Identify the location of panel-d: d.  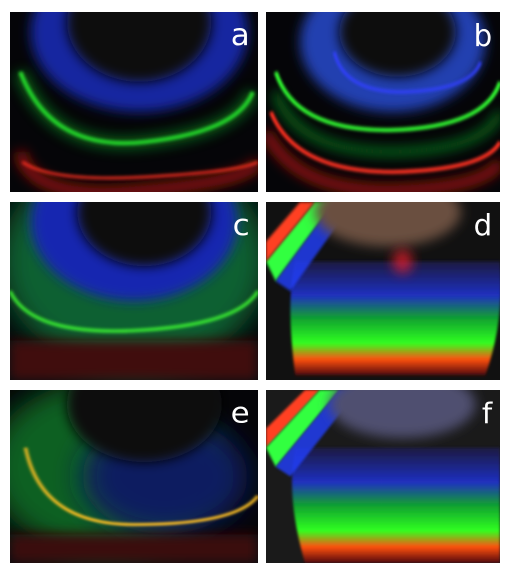
(383, 291).